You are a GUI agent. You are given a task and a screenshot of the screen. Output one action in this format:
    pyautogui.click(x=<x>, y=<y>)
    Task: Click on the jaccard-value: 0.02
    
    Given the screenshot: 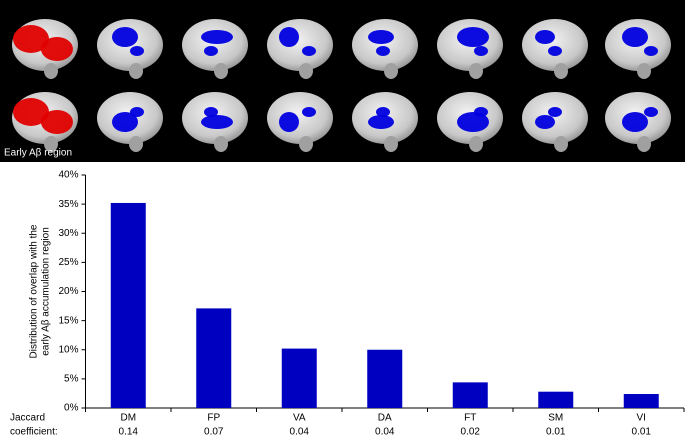 What is the action you would take?
    pyautogui.click(x=471, y=432)
    